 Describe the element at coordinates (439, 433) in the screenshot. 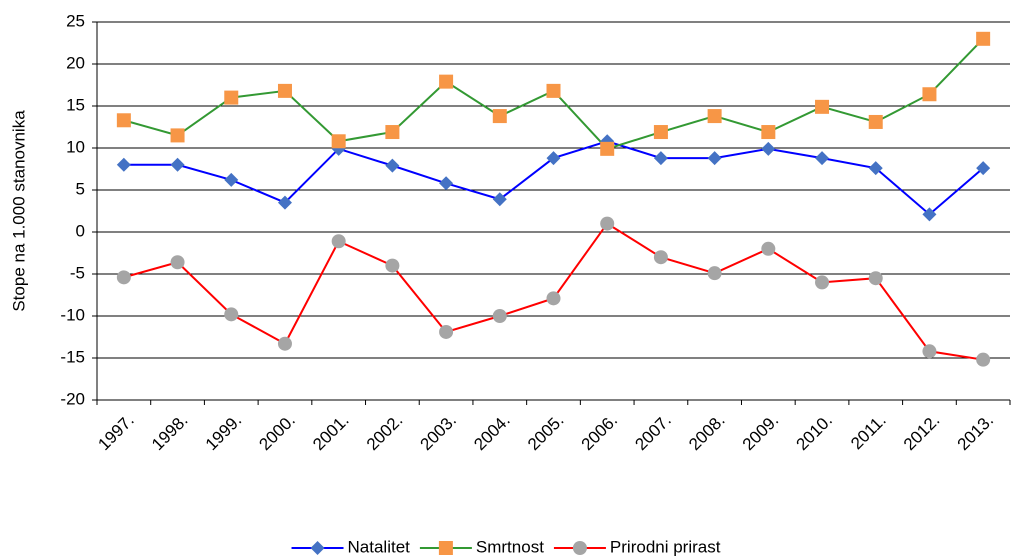

I see `x-tick-label: 2003.` at that location.